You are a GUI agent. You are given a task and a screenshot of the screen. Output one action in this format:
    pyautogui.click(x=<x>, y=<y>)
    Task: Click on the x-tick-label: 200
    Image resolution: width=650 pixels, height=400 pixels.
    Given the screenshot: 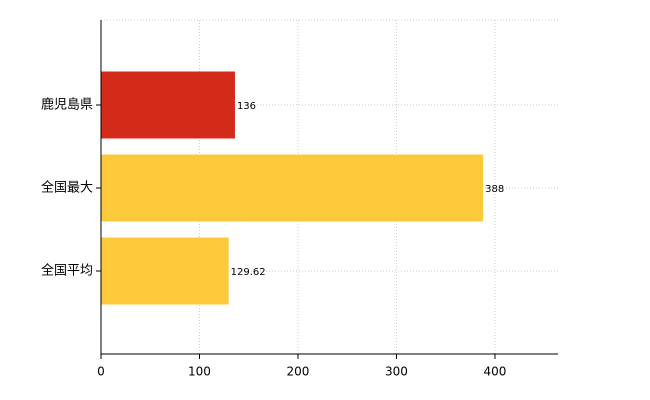 What is the action you would take?
    pyautogui.click(x=298, y=372)
    